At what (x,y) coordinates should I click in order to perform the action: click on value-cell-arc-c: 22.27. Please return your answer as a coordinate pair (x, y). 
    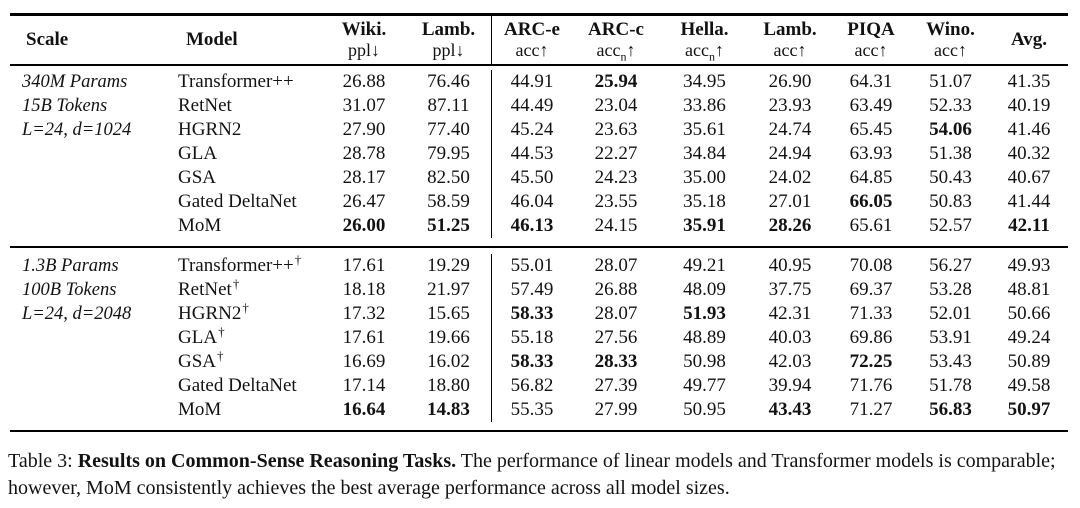
    Looking at the image, I should click on (616, 154).